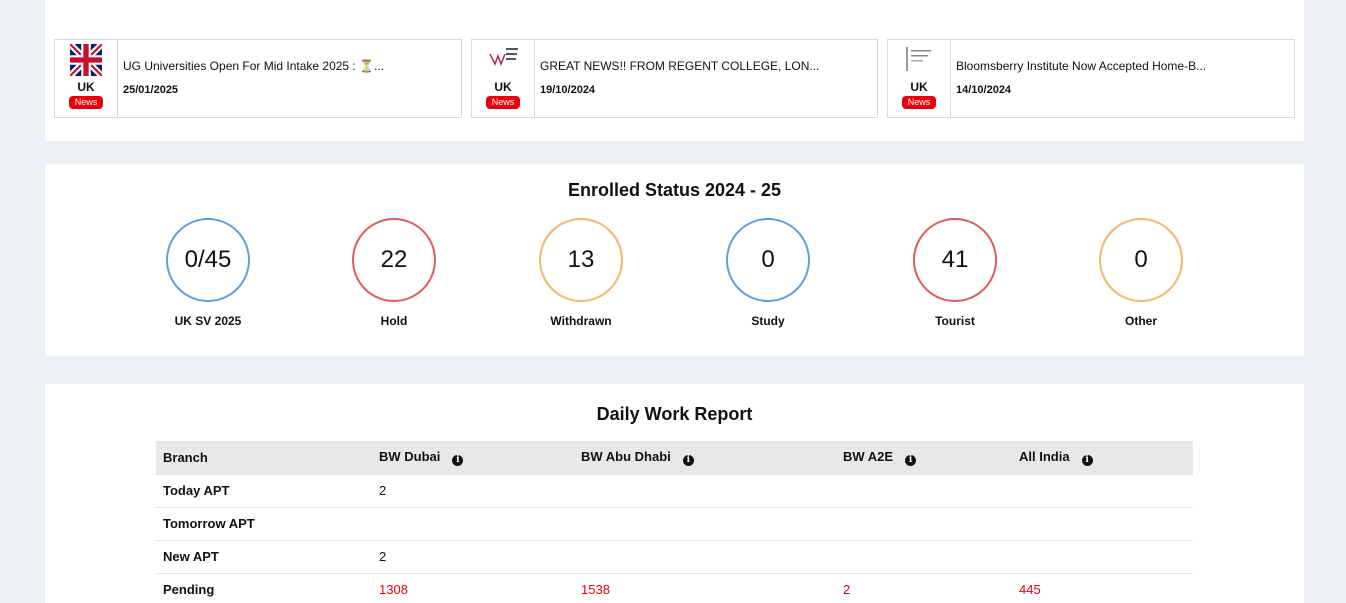 This screenshot has width=1346, height=603. Describe the element at coordinates (86, 60) in the screenshot. I see `uk-flag-icon` at that location.